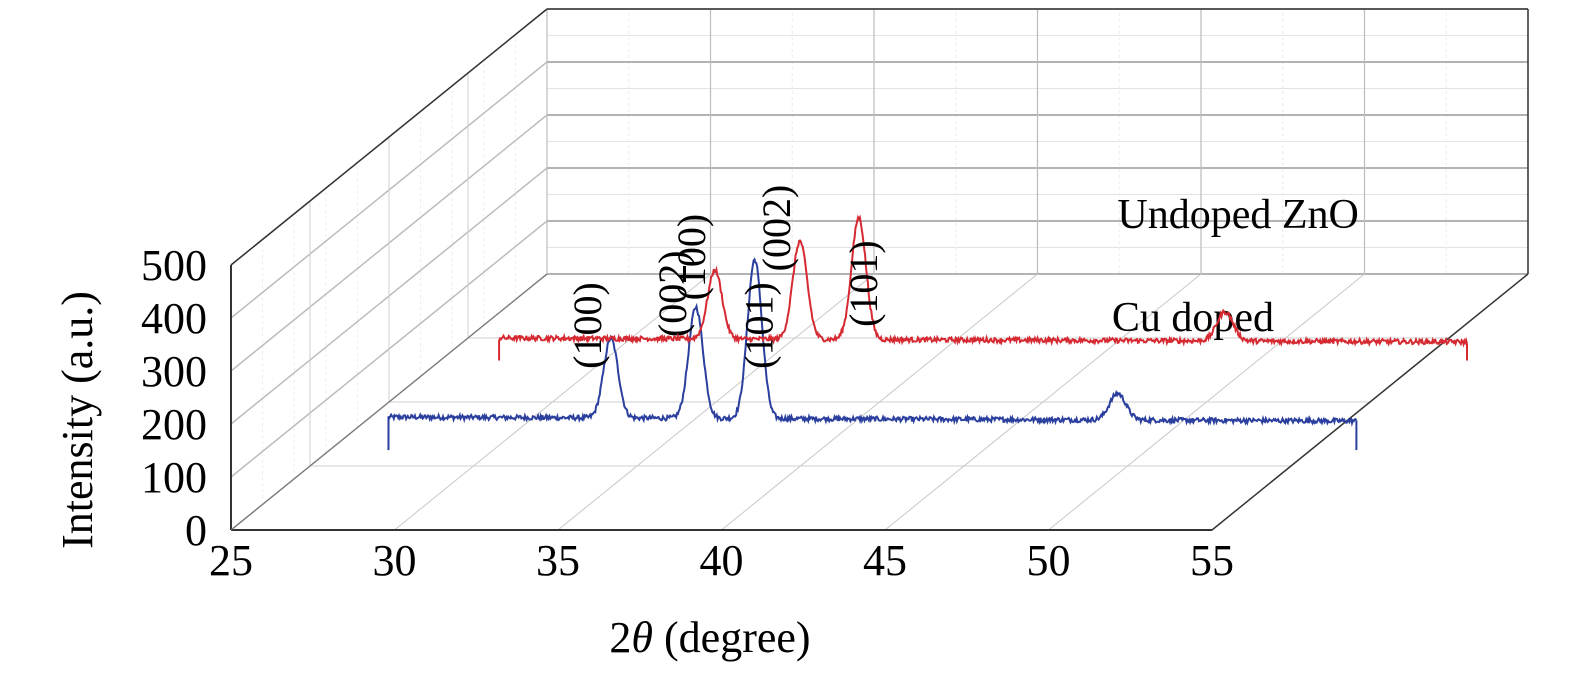 This screenshot has height=679, width=1575. What do you see at coordinates (885, 560) in the screenshot?
I see `x-tick-label: 45` at bounding box center [885, 560].